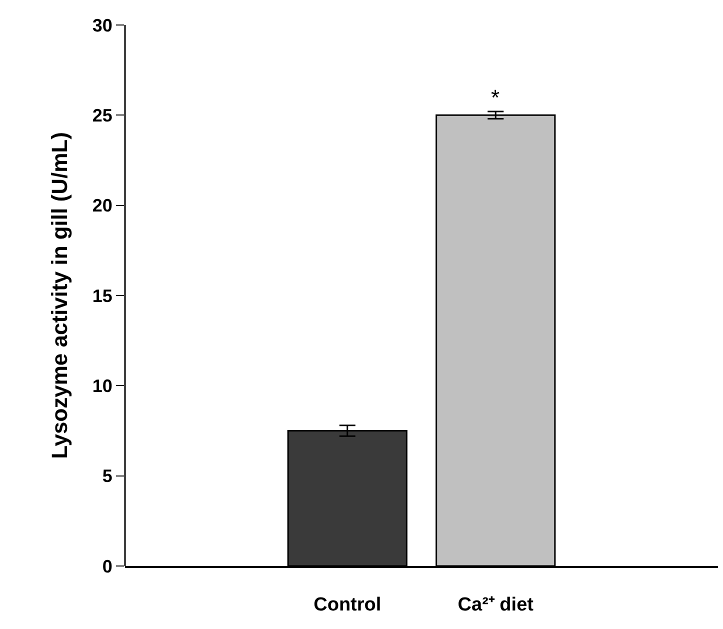 The height and width of the screenshot is (629, 723). Describe the element at coordinates (495, 97) in the screenshot. I see `annotation: *` at that location.